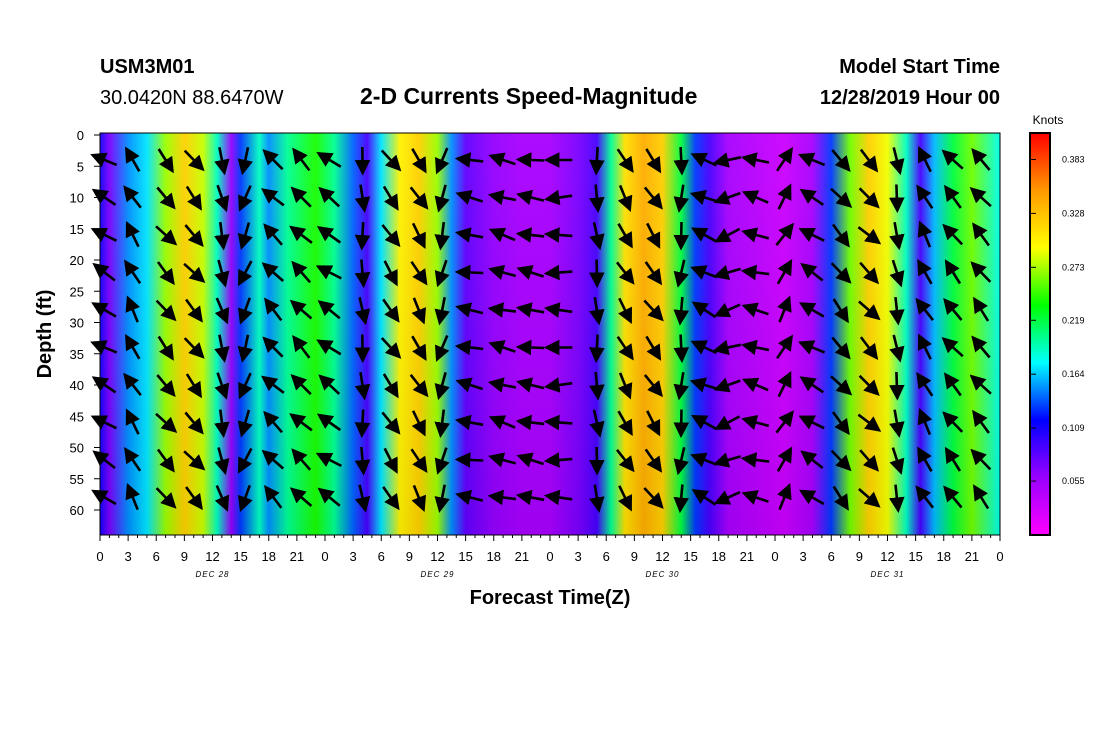 The width and height of the screenshot is (1100, 750). Describe the element at coordinates (80, 166) in the screenshot. I see `y-tick-label: 5` at that location.